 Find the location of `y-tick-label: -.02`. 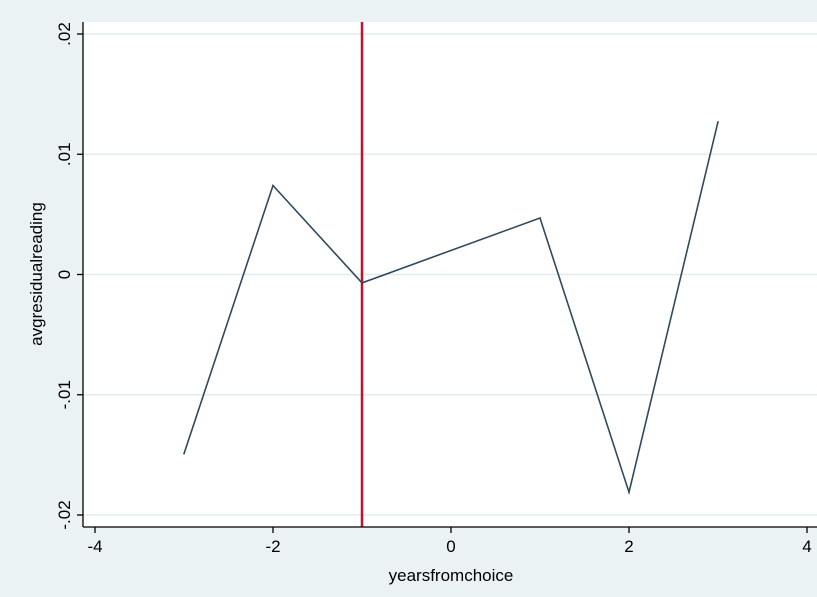

y-tick-label: -.02 is located at coordinates (64, 514).